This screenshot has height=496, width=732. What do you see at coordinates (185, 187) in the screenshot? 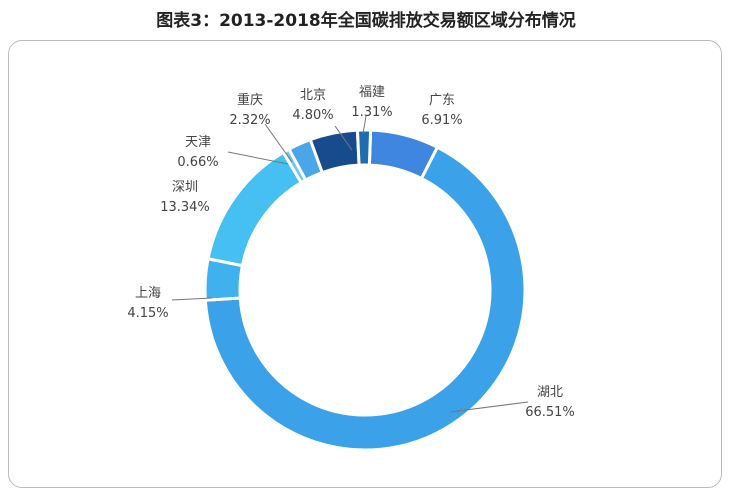
I see `slice-name-label: 深圳` at bounding box center [185, 187].